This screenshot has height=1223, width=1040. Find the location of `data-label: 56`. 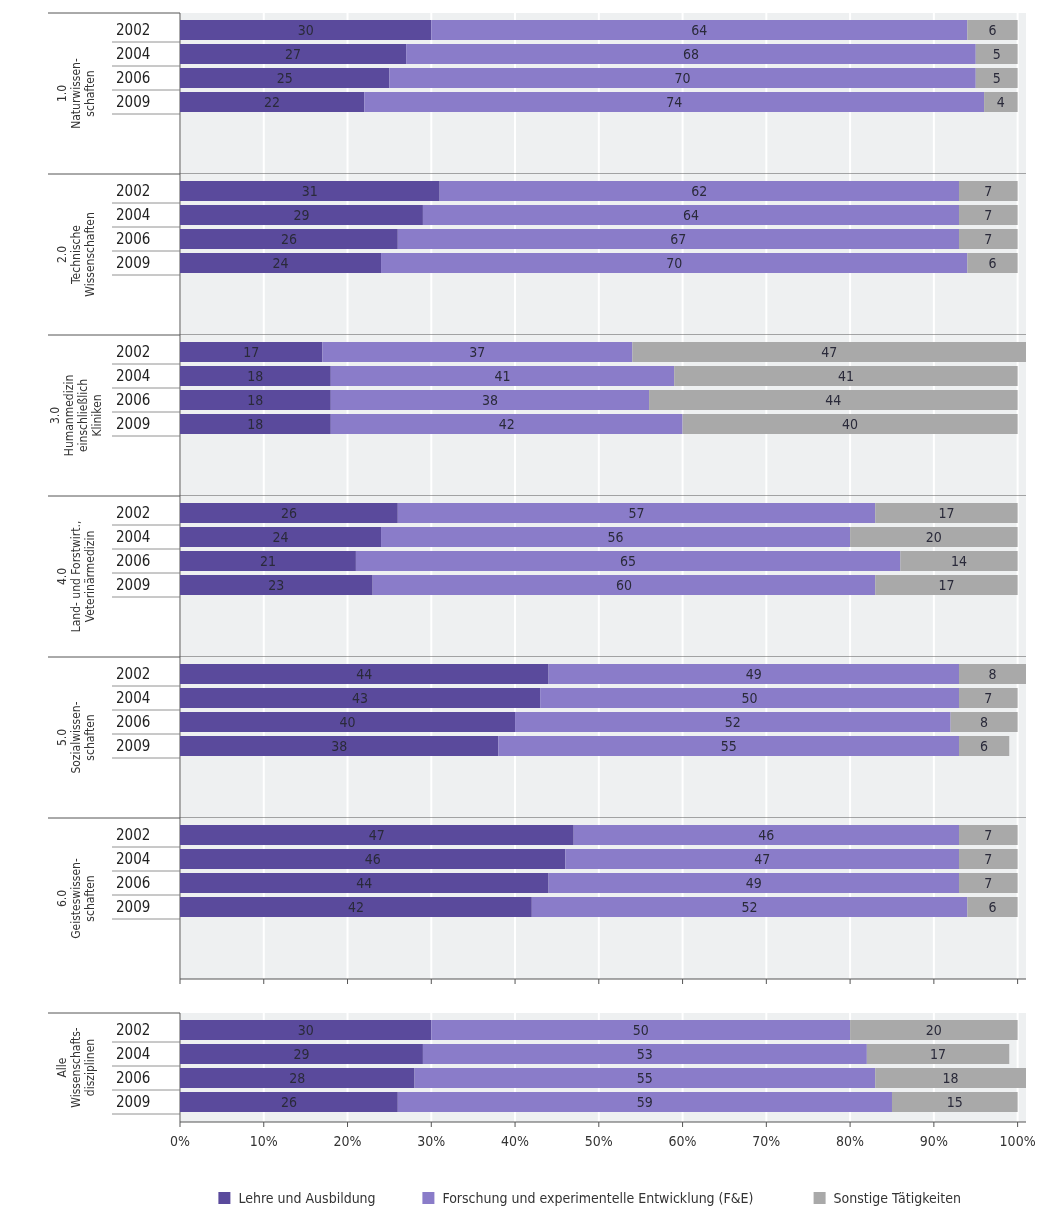

data-label: 56 is located at coordinates (615, 537).